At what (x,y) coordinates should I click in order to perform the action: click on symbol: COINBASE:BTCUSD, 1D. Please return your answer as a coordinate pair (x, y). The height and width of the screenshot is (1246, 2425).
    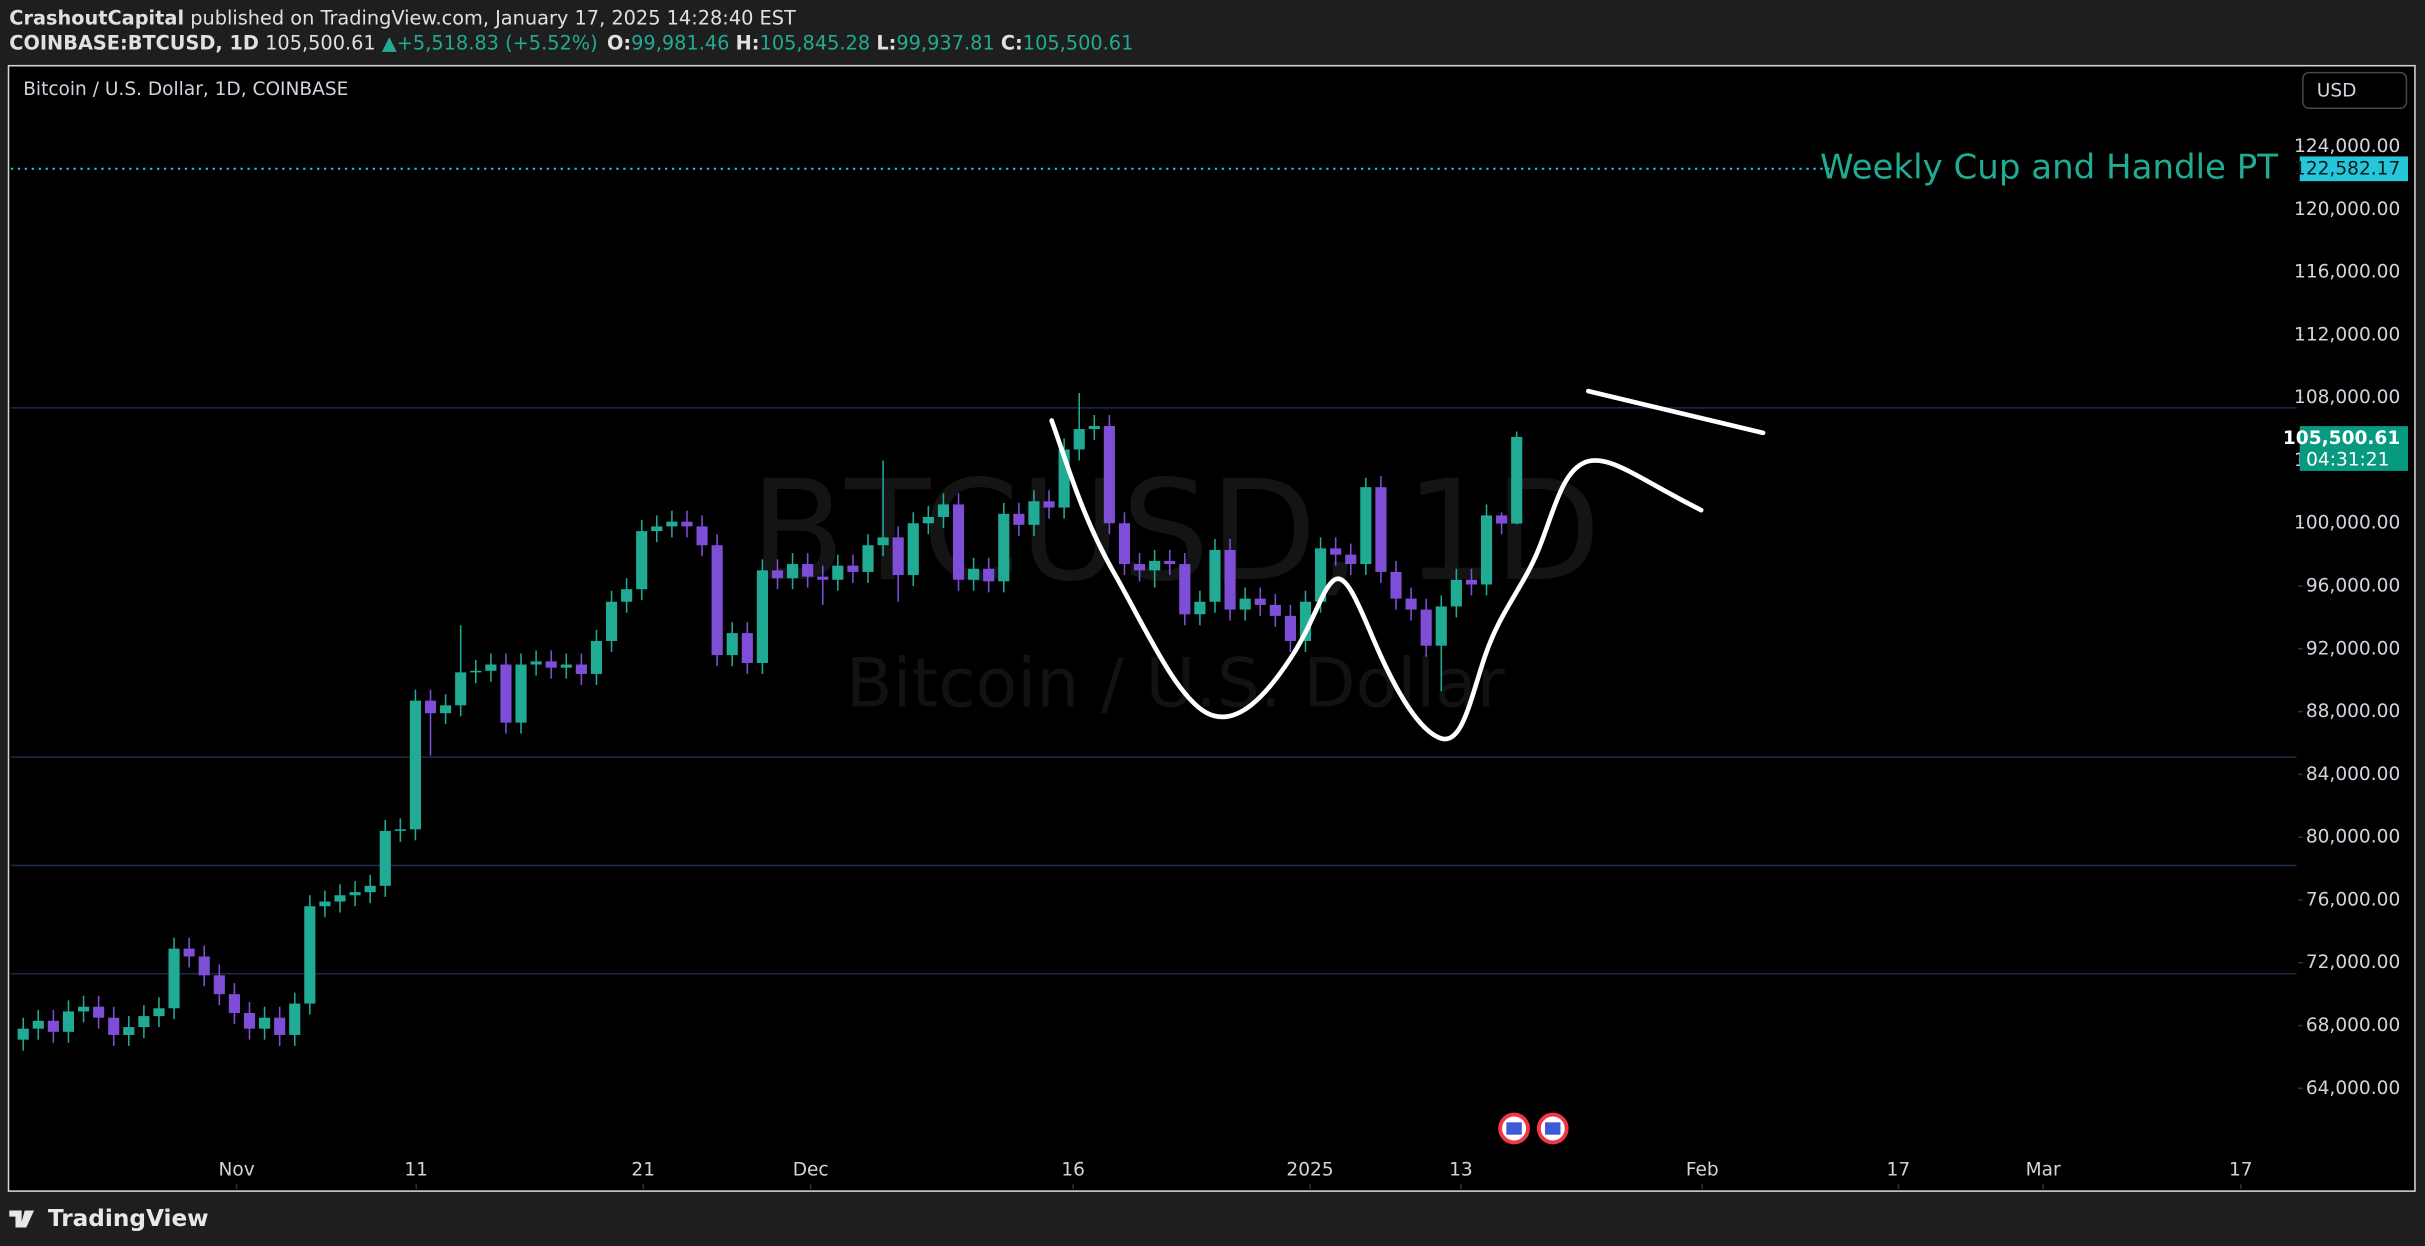
    Looking at the image, I should click on (134, 42).